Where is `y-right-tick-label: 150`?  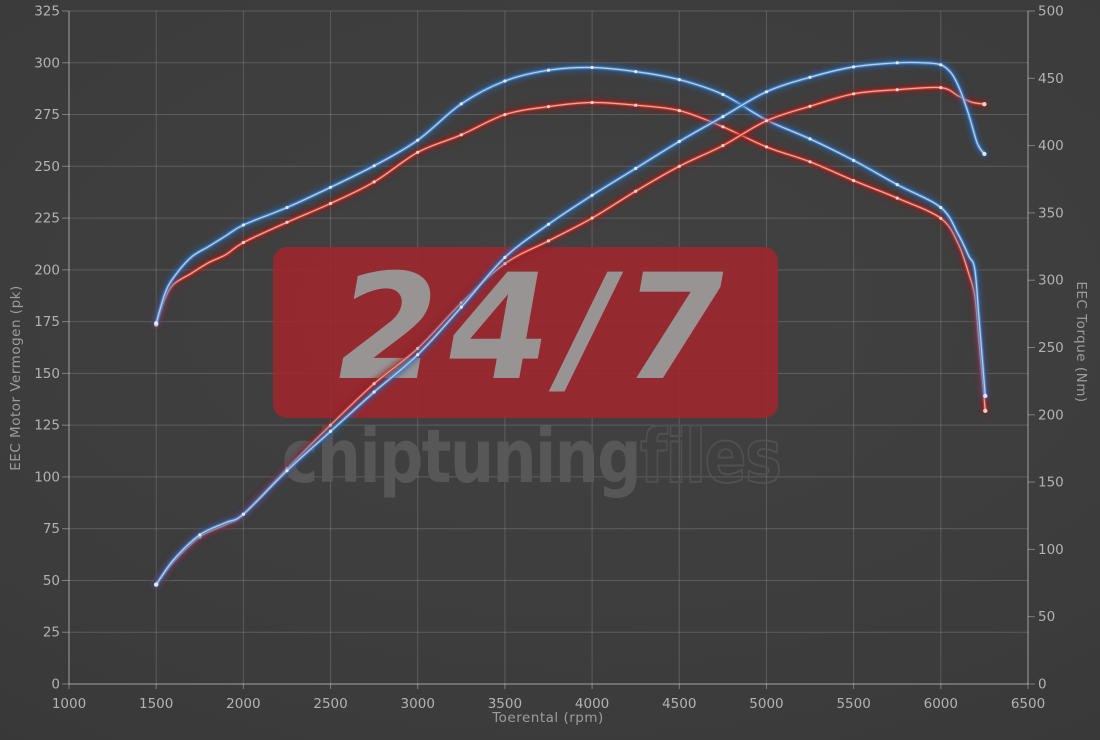 y-right-tick-label: 150 is located at coordinates (1051, 483).